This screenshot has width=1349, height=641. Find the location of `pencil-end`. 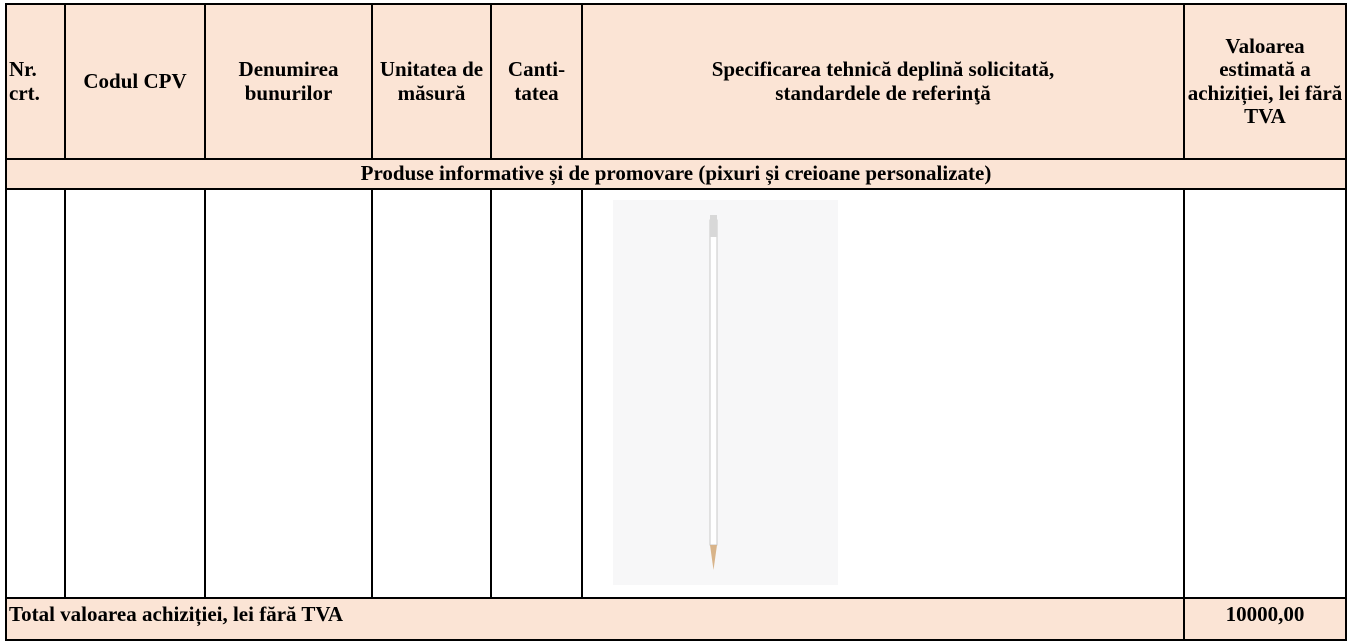

pencil-end is located at coordinates (713, 226).